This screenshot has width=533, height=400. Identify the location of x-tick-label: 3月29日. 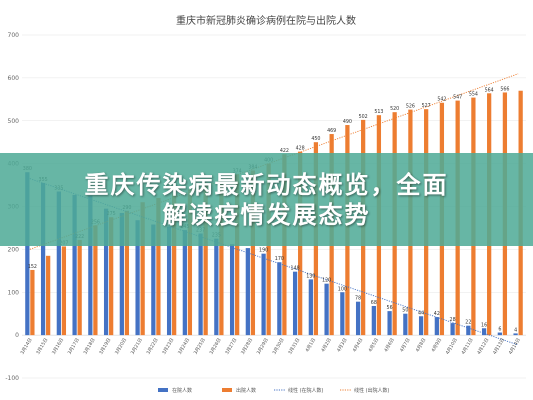
(263, 346).